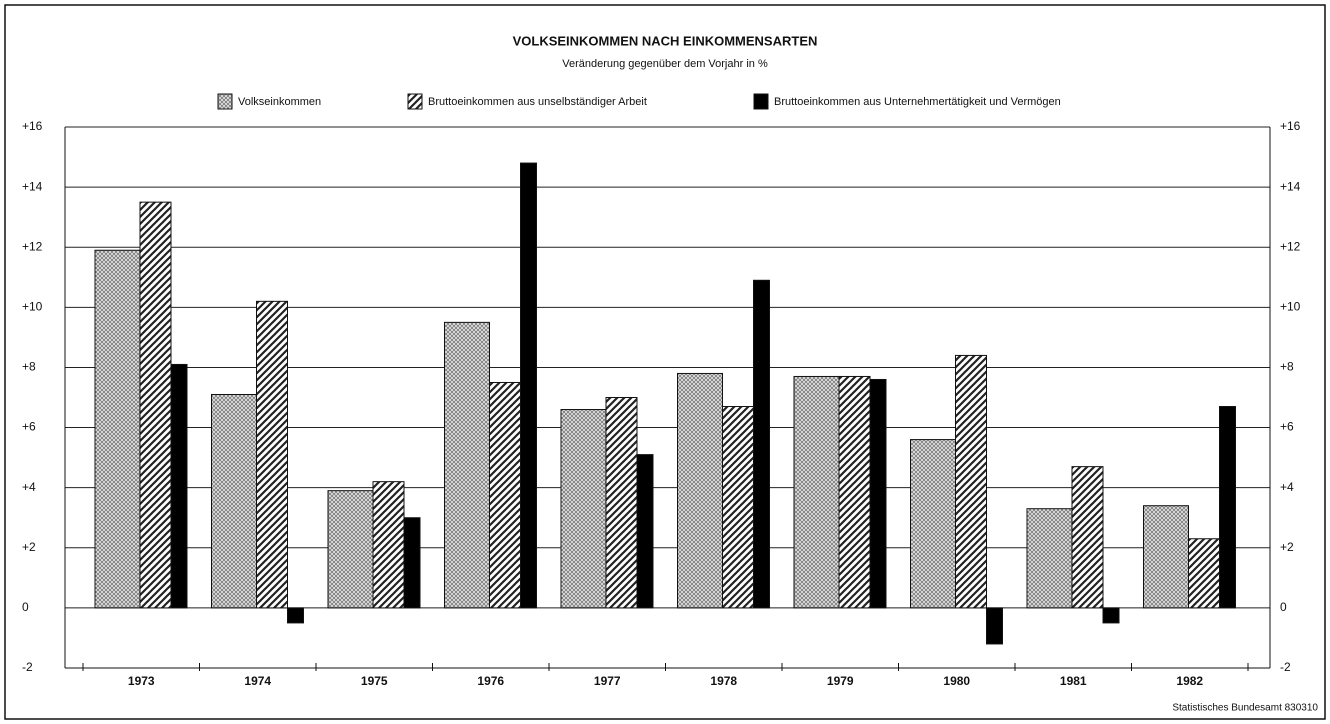 This screenshot has width=1330, height=724. I want to click on x-tick-label: 1979, so click(840, 681).